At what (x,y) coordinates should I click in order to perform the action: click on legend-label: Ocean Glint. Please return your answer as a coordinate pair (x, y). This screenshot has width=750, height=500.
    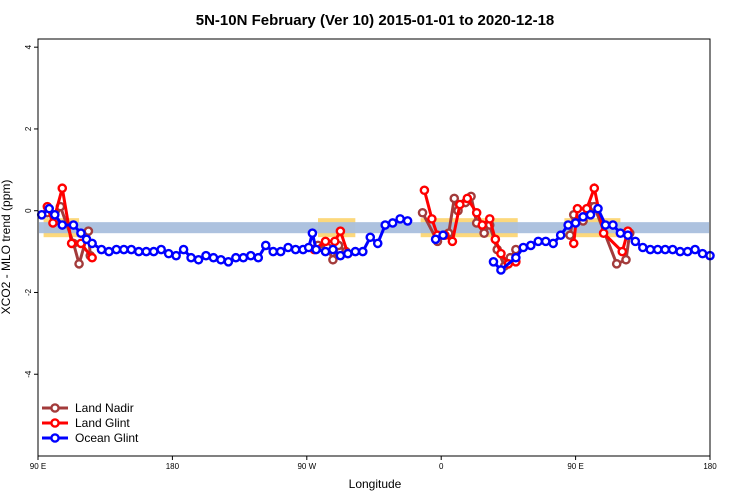
    Looking at the image, I should click on (107, 438).